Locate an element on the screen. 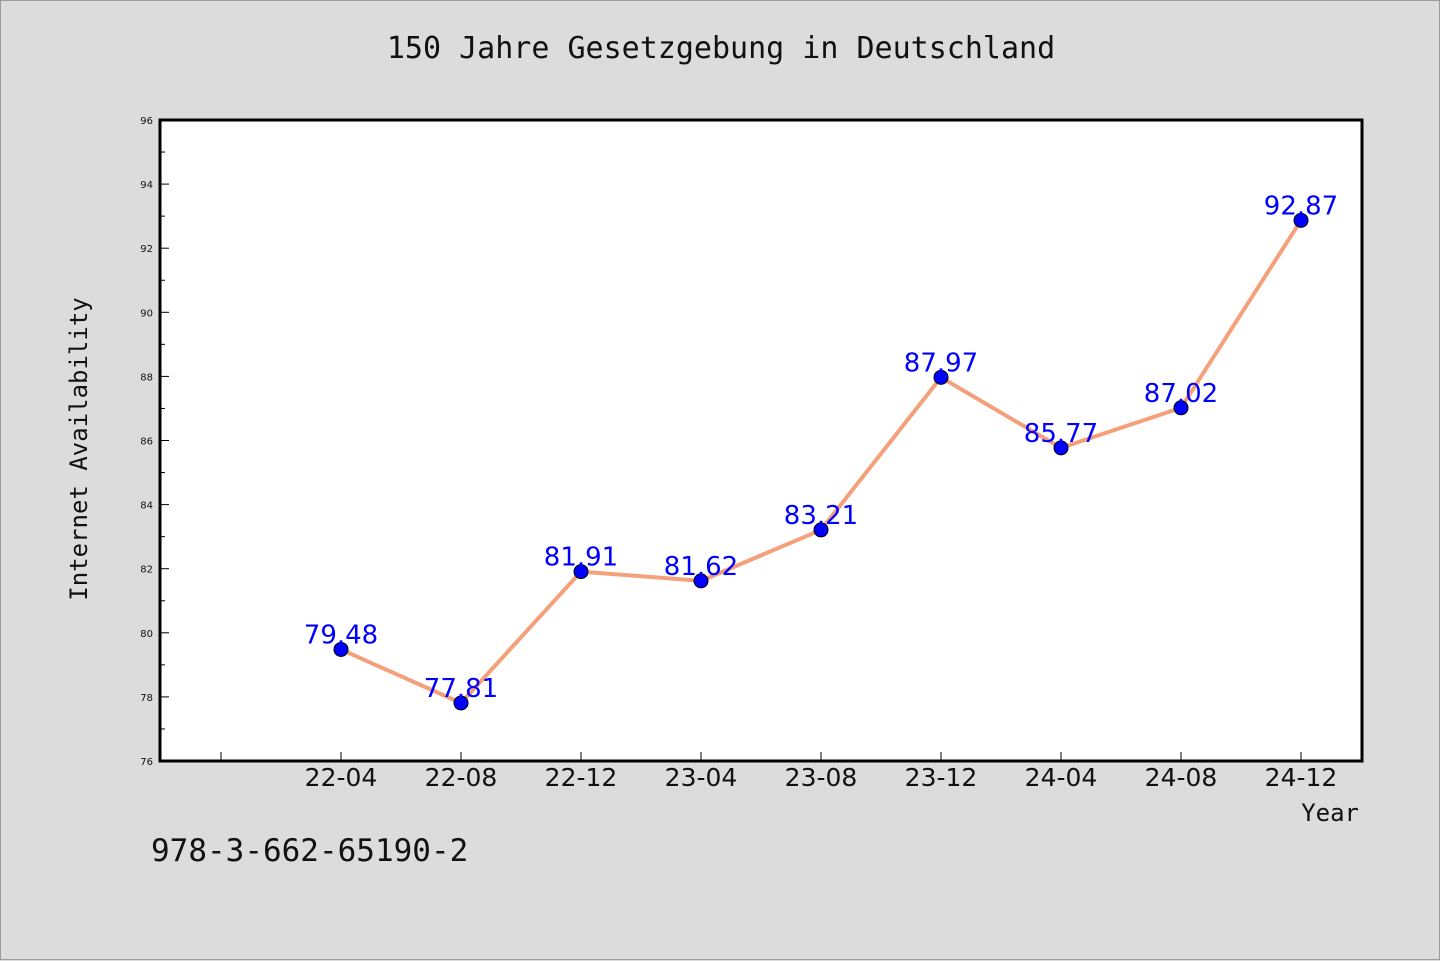 Image resolution: width=1440 pixels, height=961 pixels. footer-isbn: 978-3-662-65190-2 is located at coordinates (310, 851).